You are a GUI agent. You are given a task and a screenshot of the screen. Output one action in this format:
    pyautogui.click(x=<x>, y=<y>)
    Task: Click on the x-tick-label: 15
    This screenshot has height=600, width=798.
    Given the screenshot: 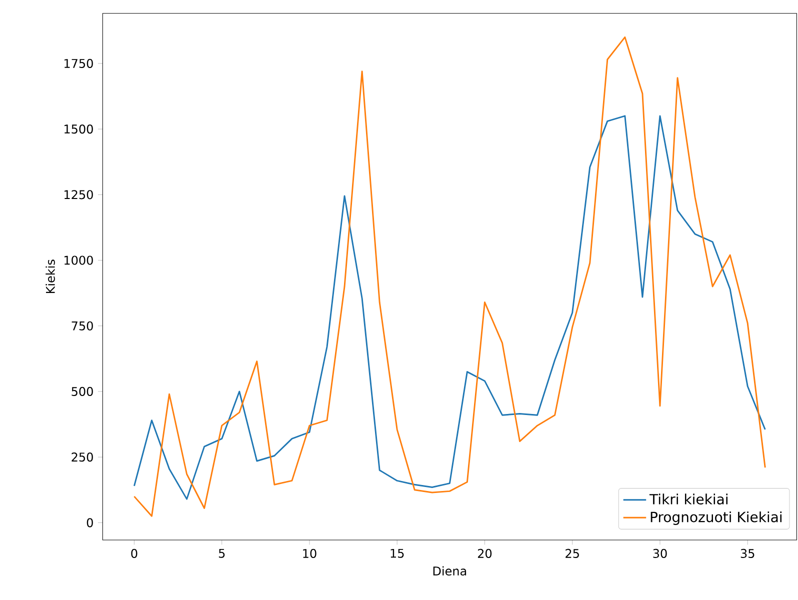 What is the action you would take?
    pyautogui.click(x=397, y=553)
    